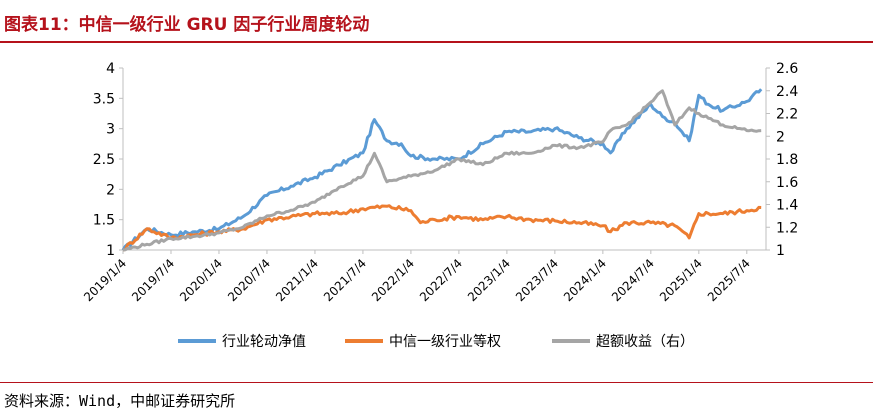  I want to click on right-tick-label: 1.6, so click(787, 183).